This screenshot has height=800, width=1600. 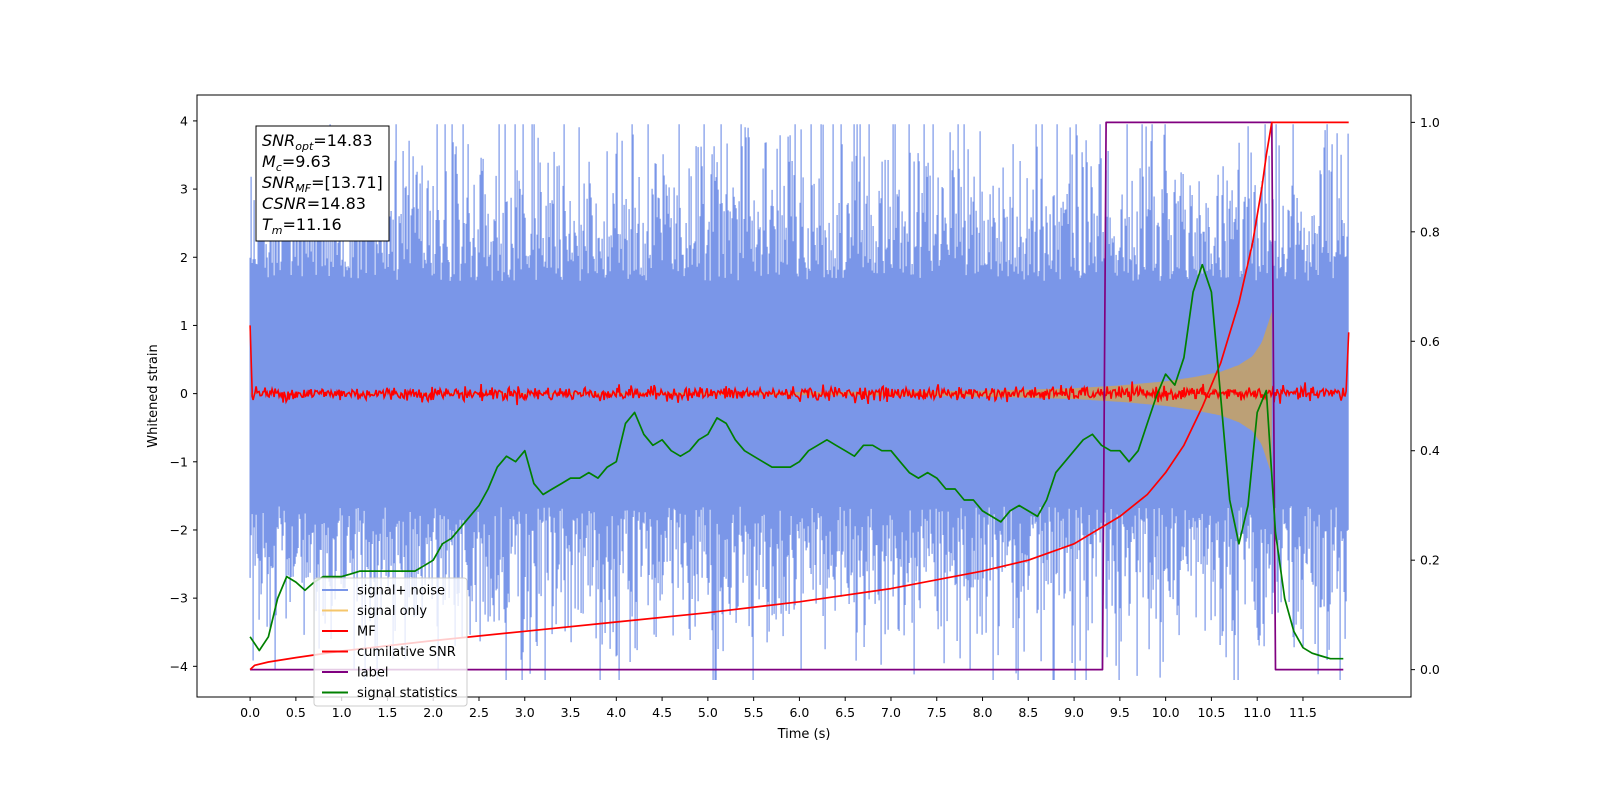 I want to click on y-axis-left: 4 3 2 1 0 −1 −2 −3 −4, so click(x=183, y=393).